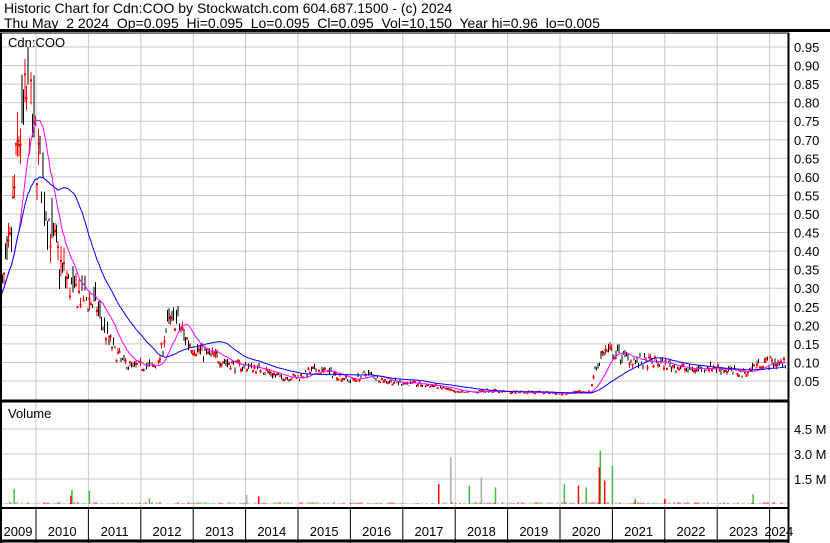 The width and height of the screenshot is (830, 543). What do you see at coordinates (806, 140) in the screenshot?
I see `price-tick-label: 0.70` at bounding box center [806, 140].